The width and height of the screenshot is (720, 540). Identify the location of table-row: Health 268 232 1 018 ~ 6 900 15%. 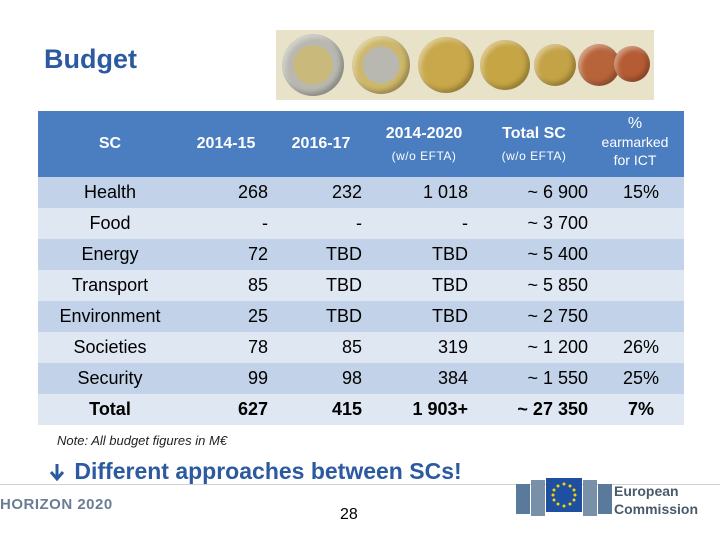
(361, 192).